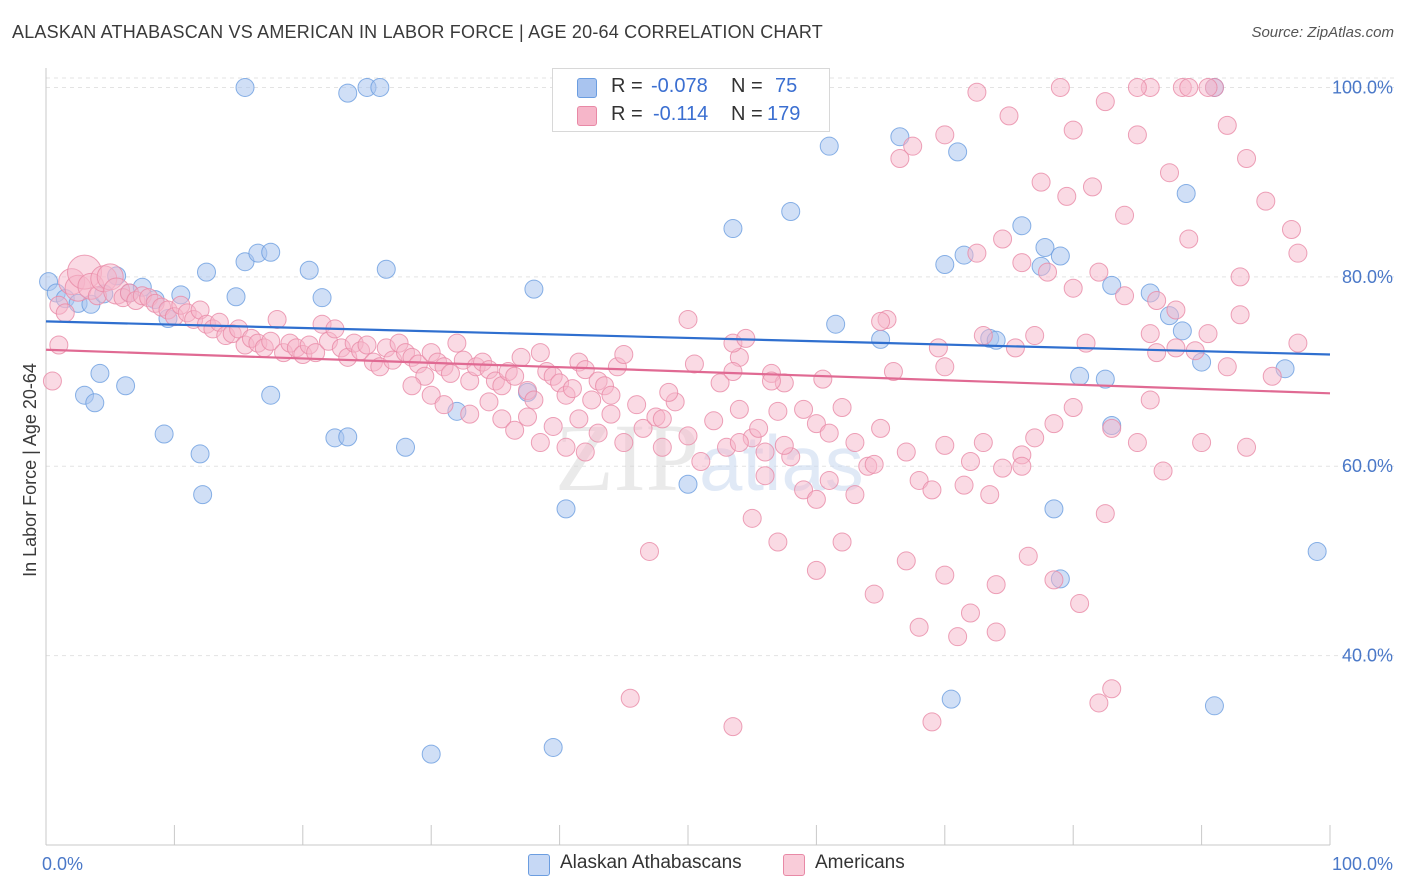 The height and width of the screenshot is (892, 1406). I want to click on legend-row-athabascan: R = -0.078 N = 75, so click(691, 87).